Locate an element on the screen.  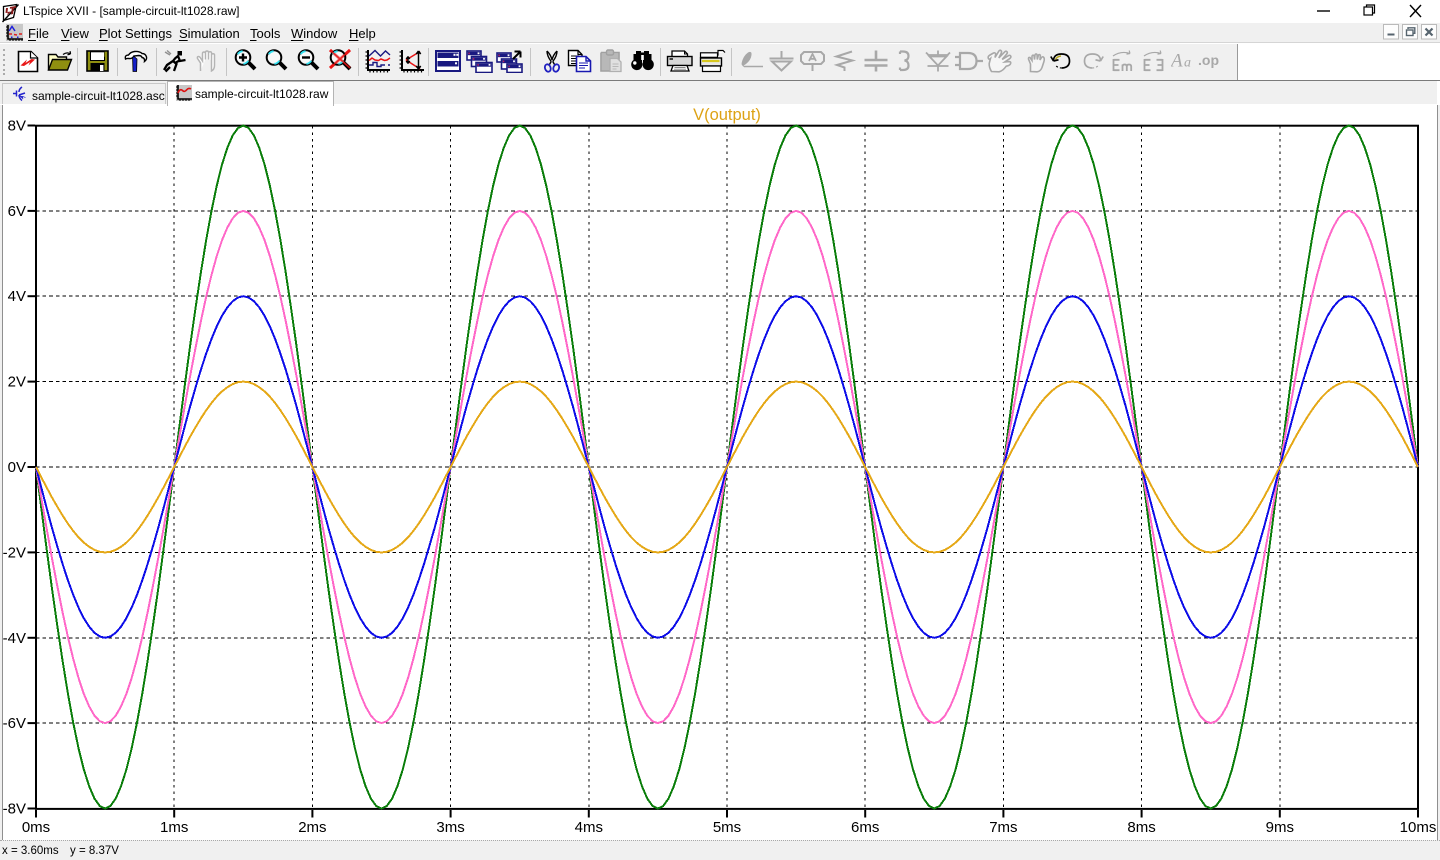
svg-text: 1ms is located at coordinates (174, 827).